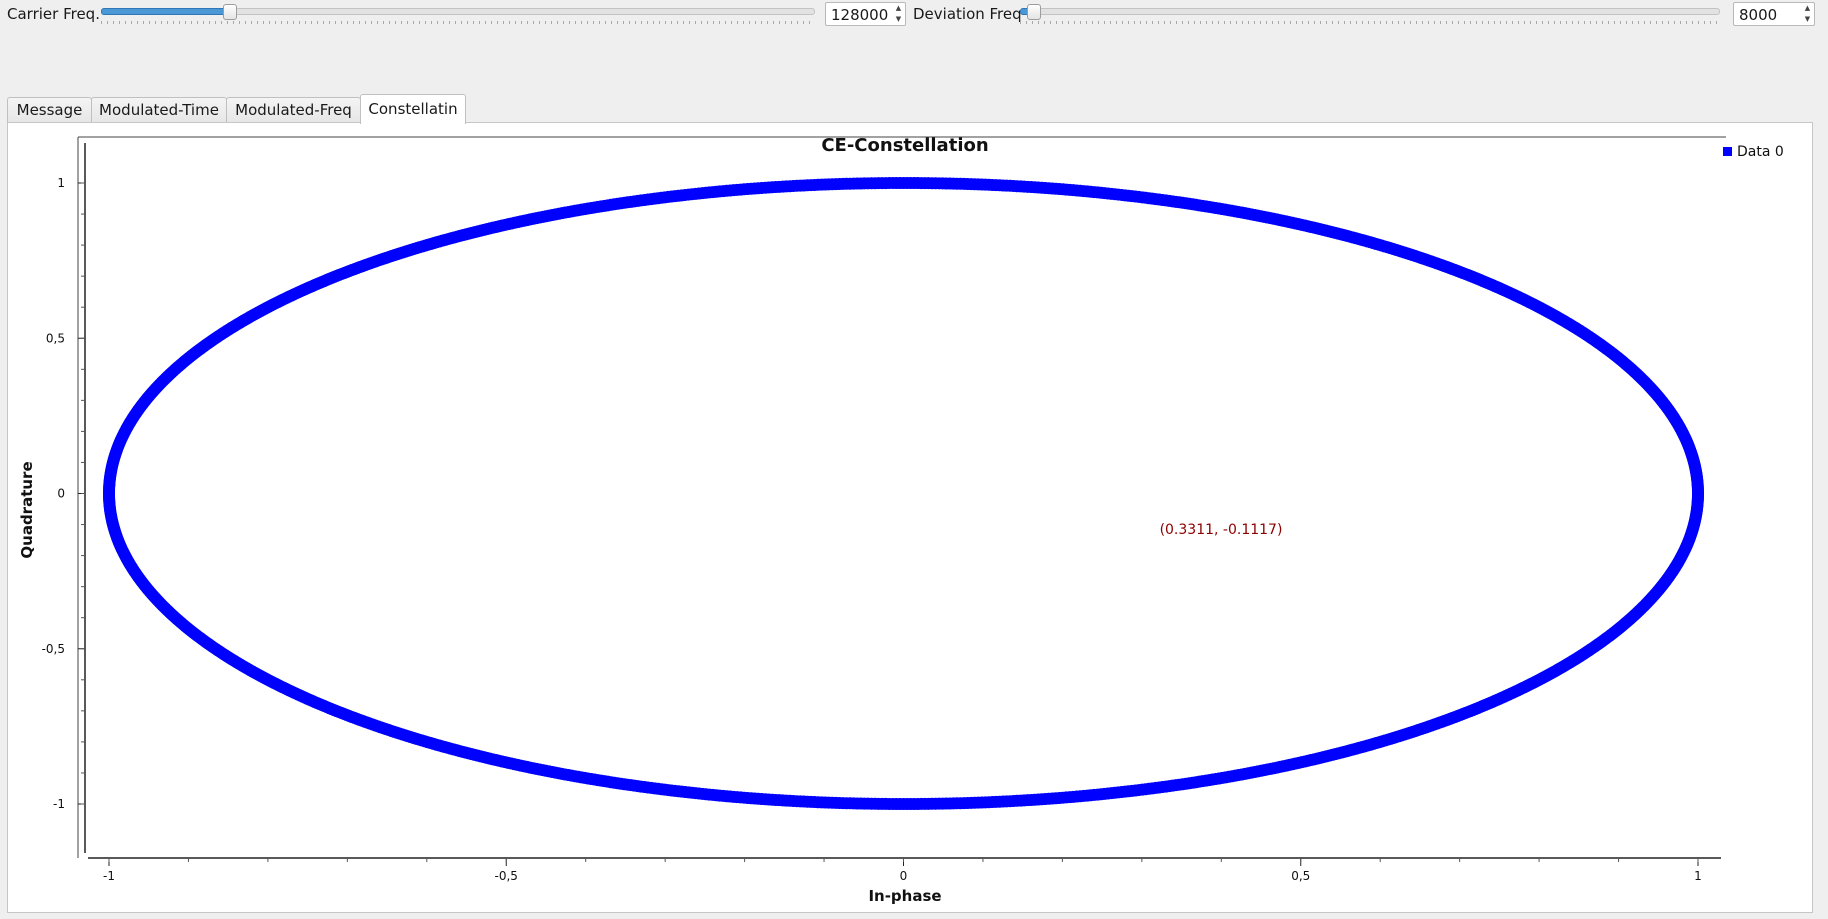 Image resolution: width=1828 pixels, height=919 pixels. I want to click on tab-modulated-time: Modulated-Time, so click(159, 110).